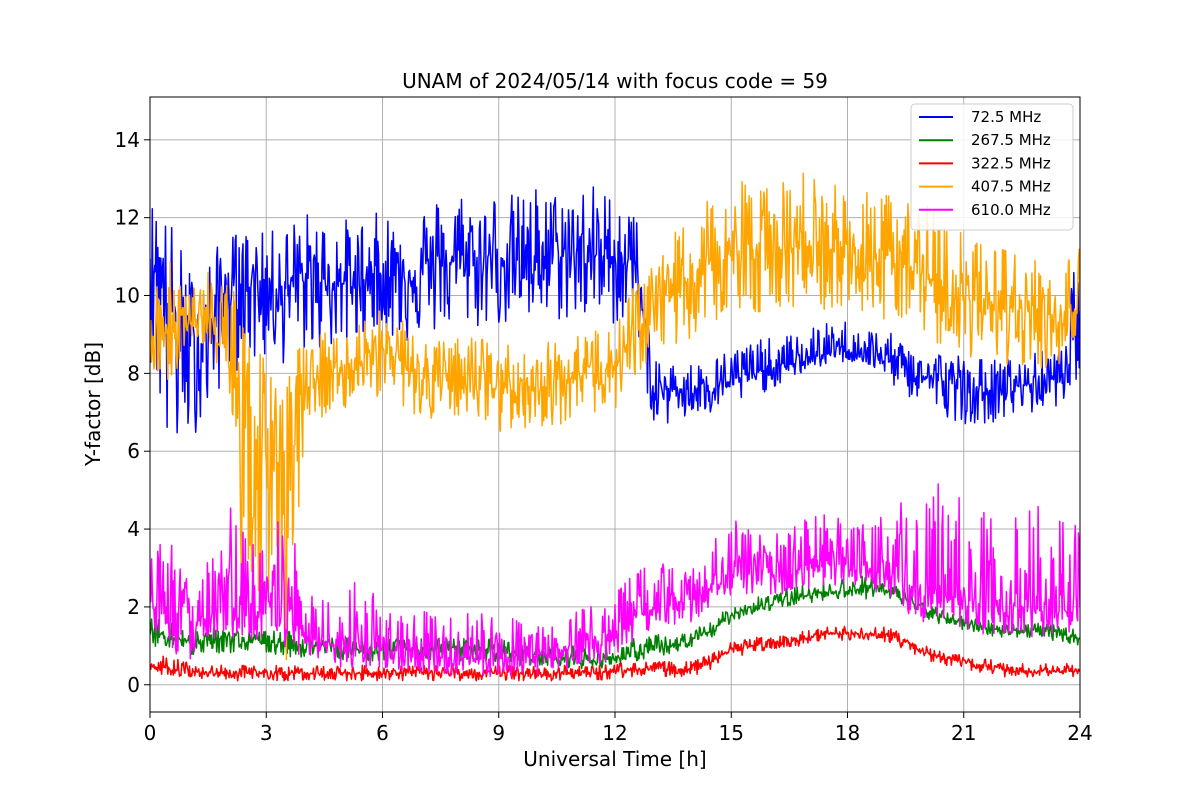 This screenshot has height=800, width=1200. Describe the element at coordinates (150, 733) in the screenshot. I see `x-tick-label: 0` at that location.